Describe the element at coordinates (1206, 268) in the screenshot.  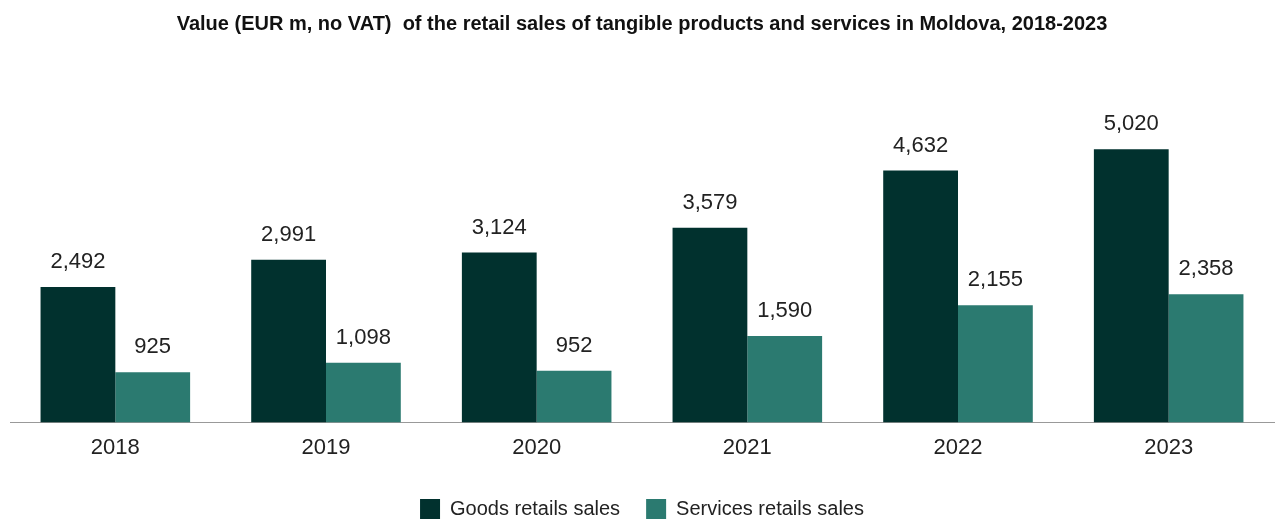
I see `data-label: 2,358` at that location.